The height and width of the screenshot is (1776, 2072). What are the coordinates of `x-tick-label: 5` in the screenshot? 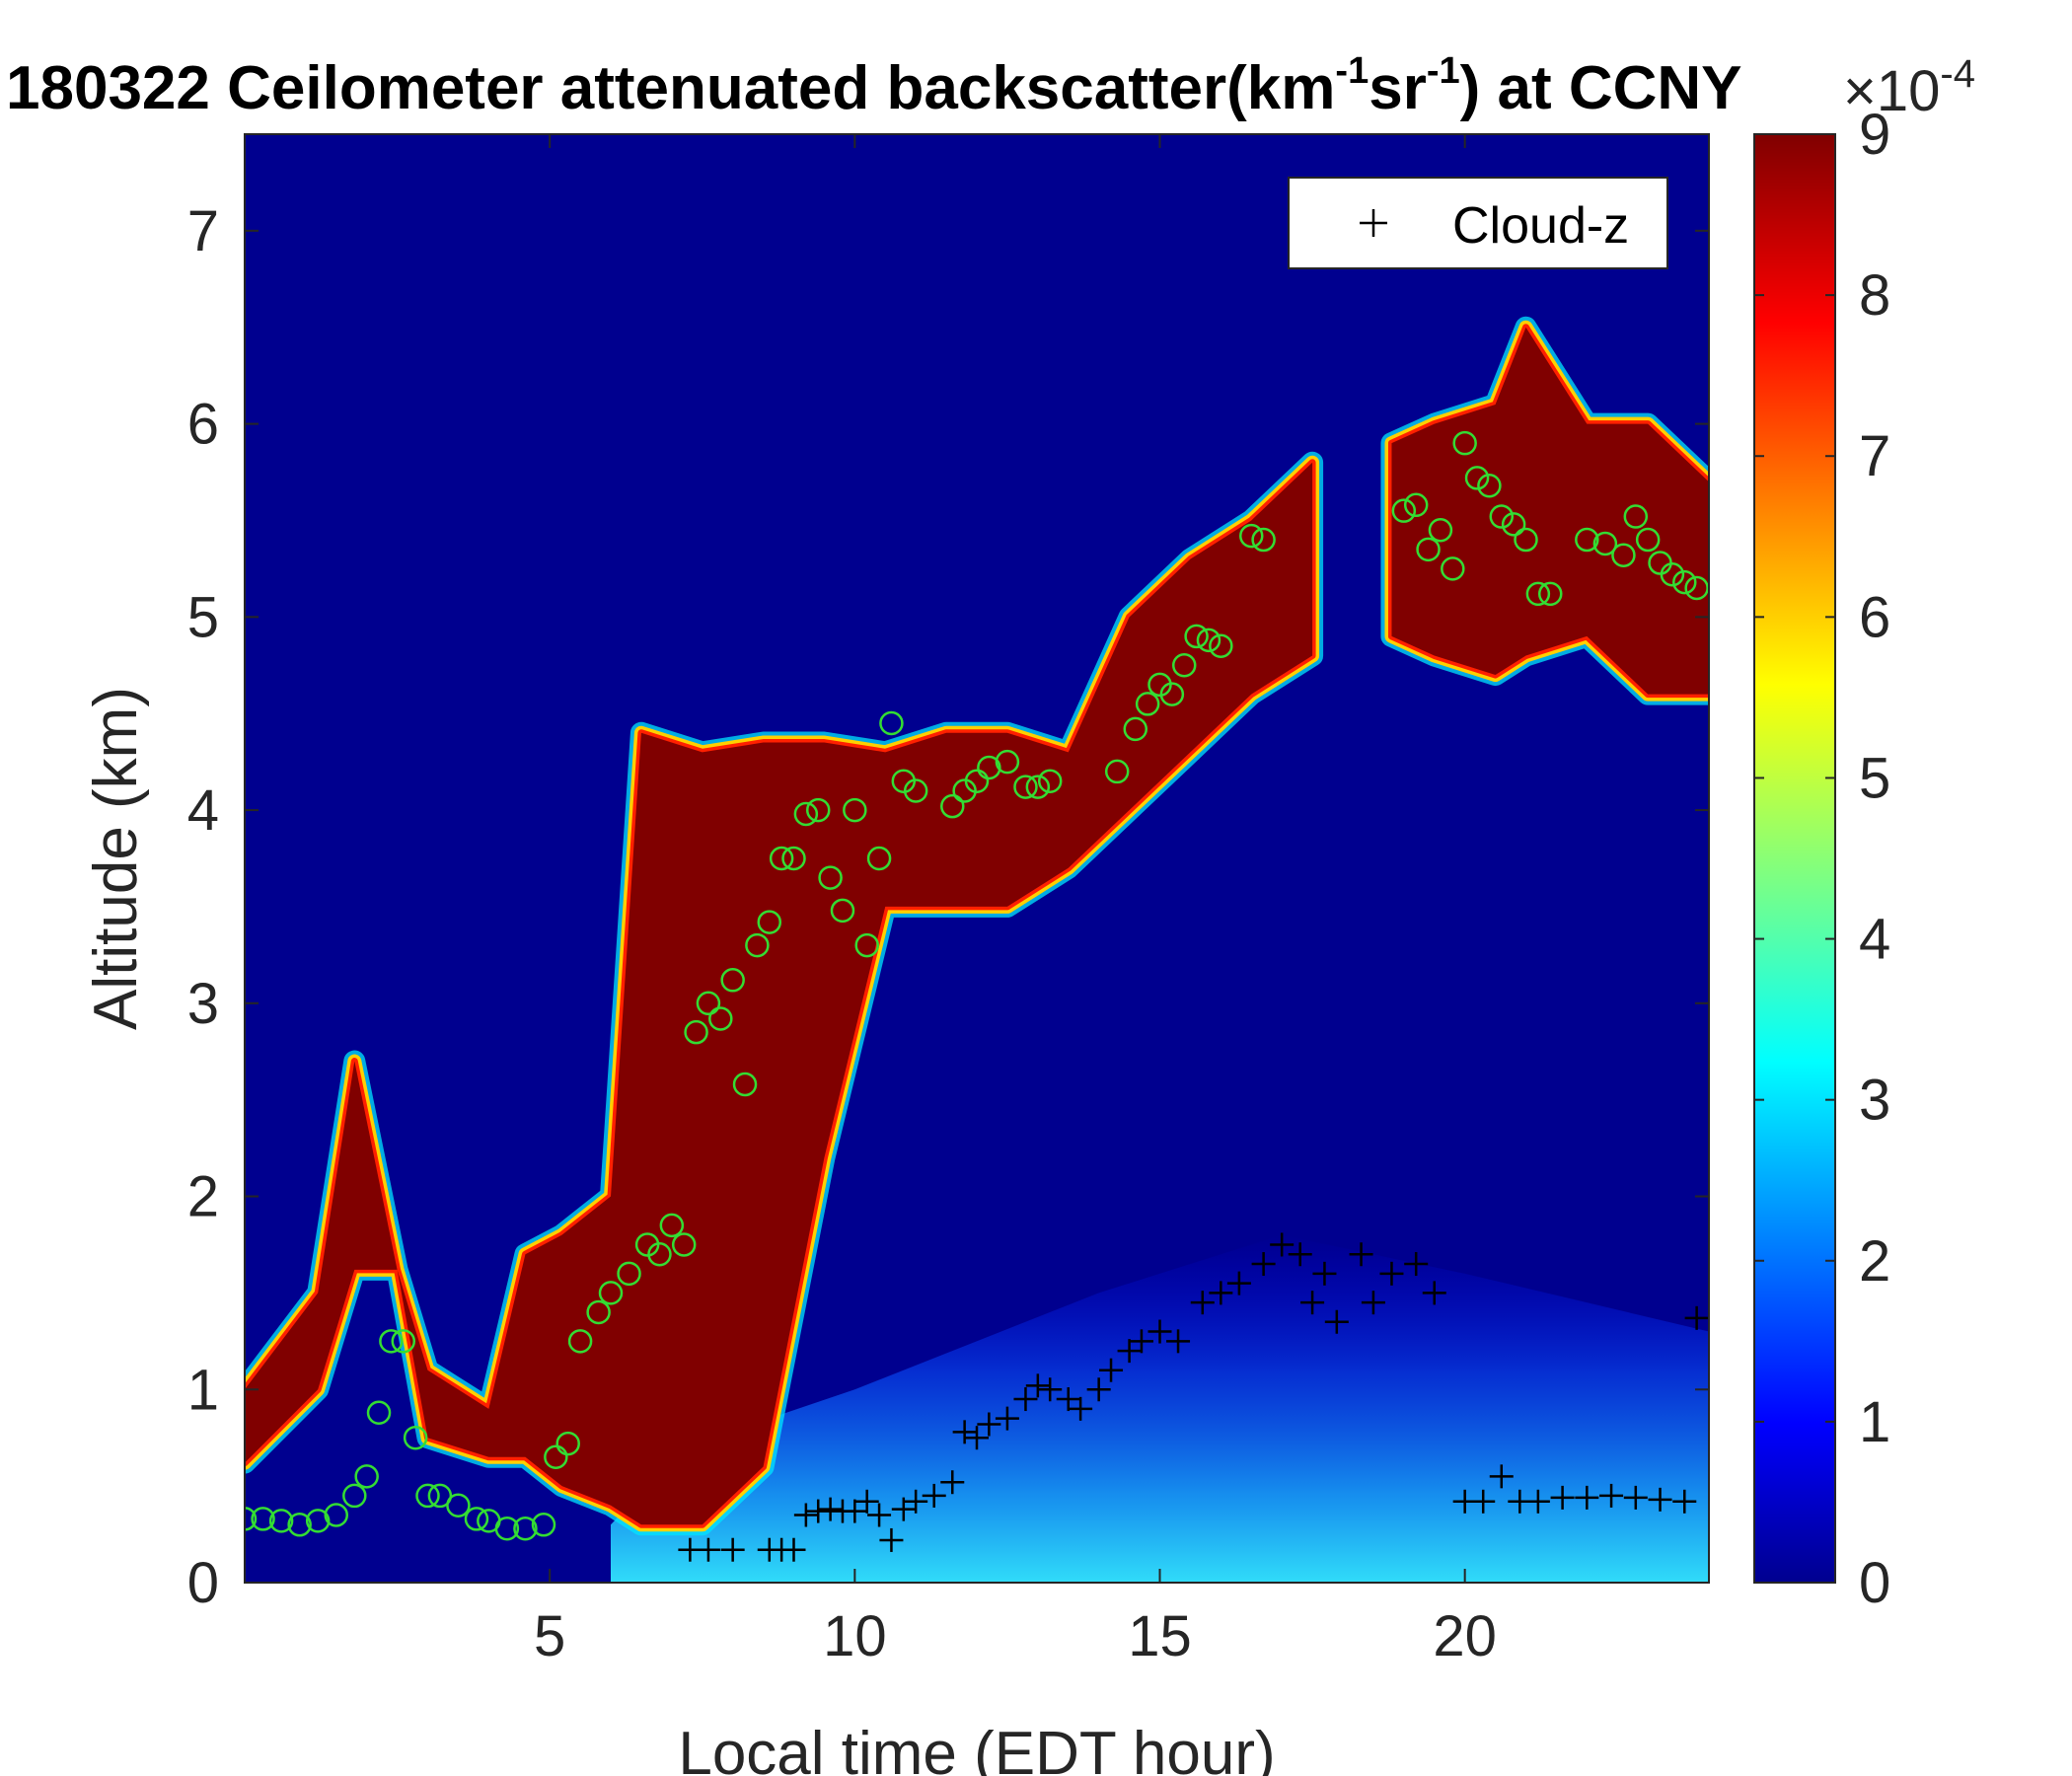 It's located at (550, 1636).